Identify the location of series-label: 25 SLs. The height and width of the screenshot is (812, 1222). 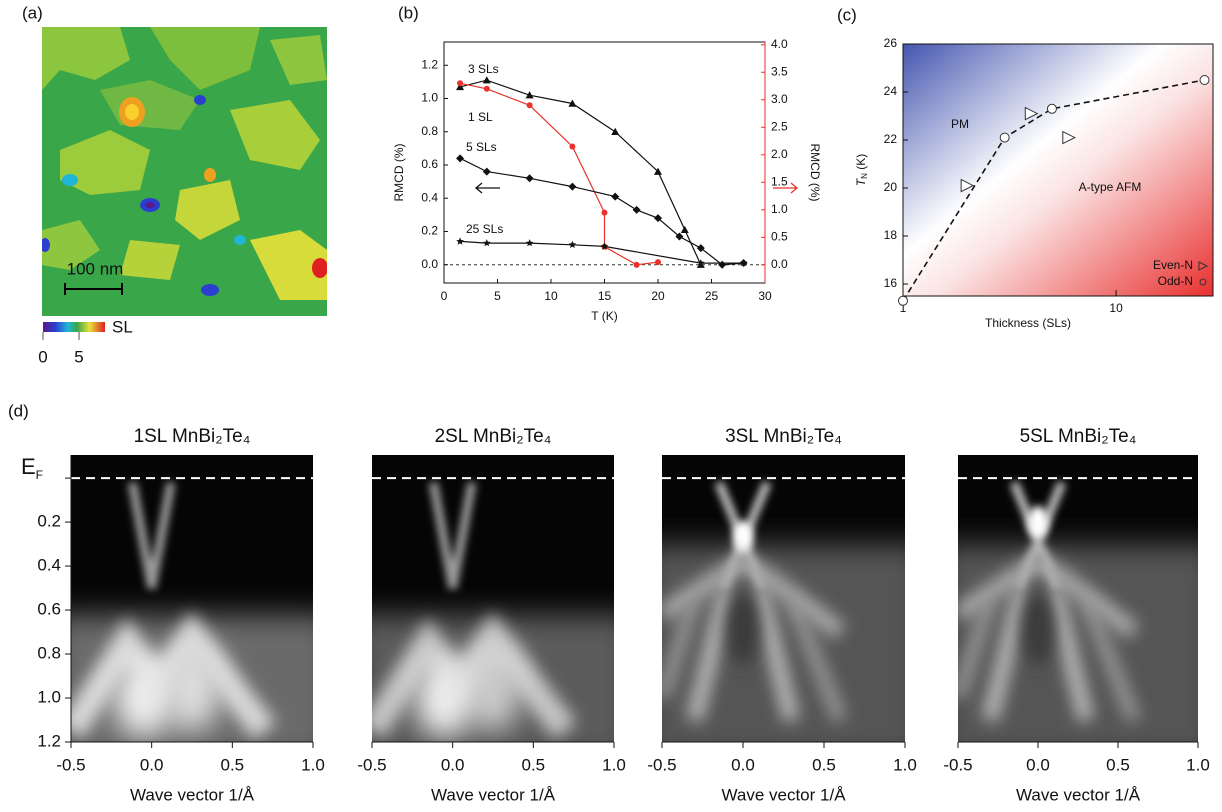
(484, 229).